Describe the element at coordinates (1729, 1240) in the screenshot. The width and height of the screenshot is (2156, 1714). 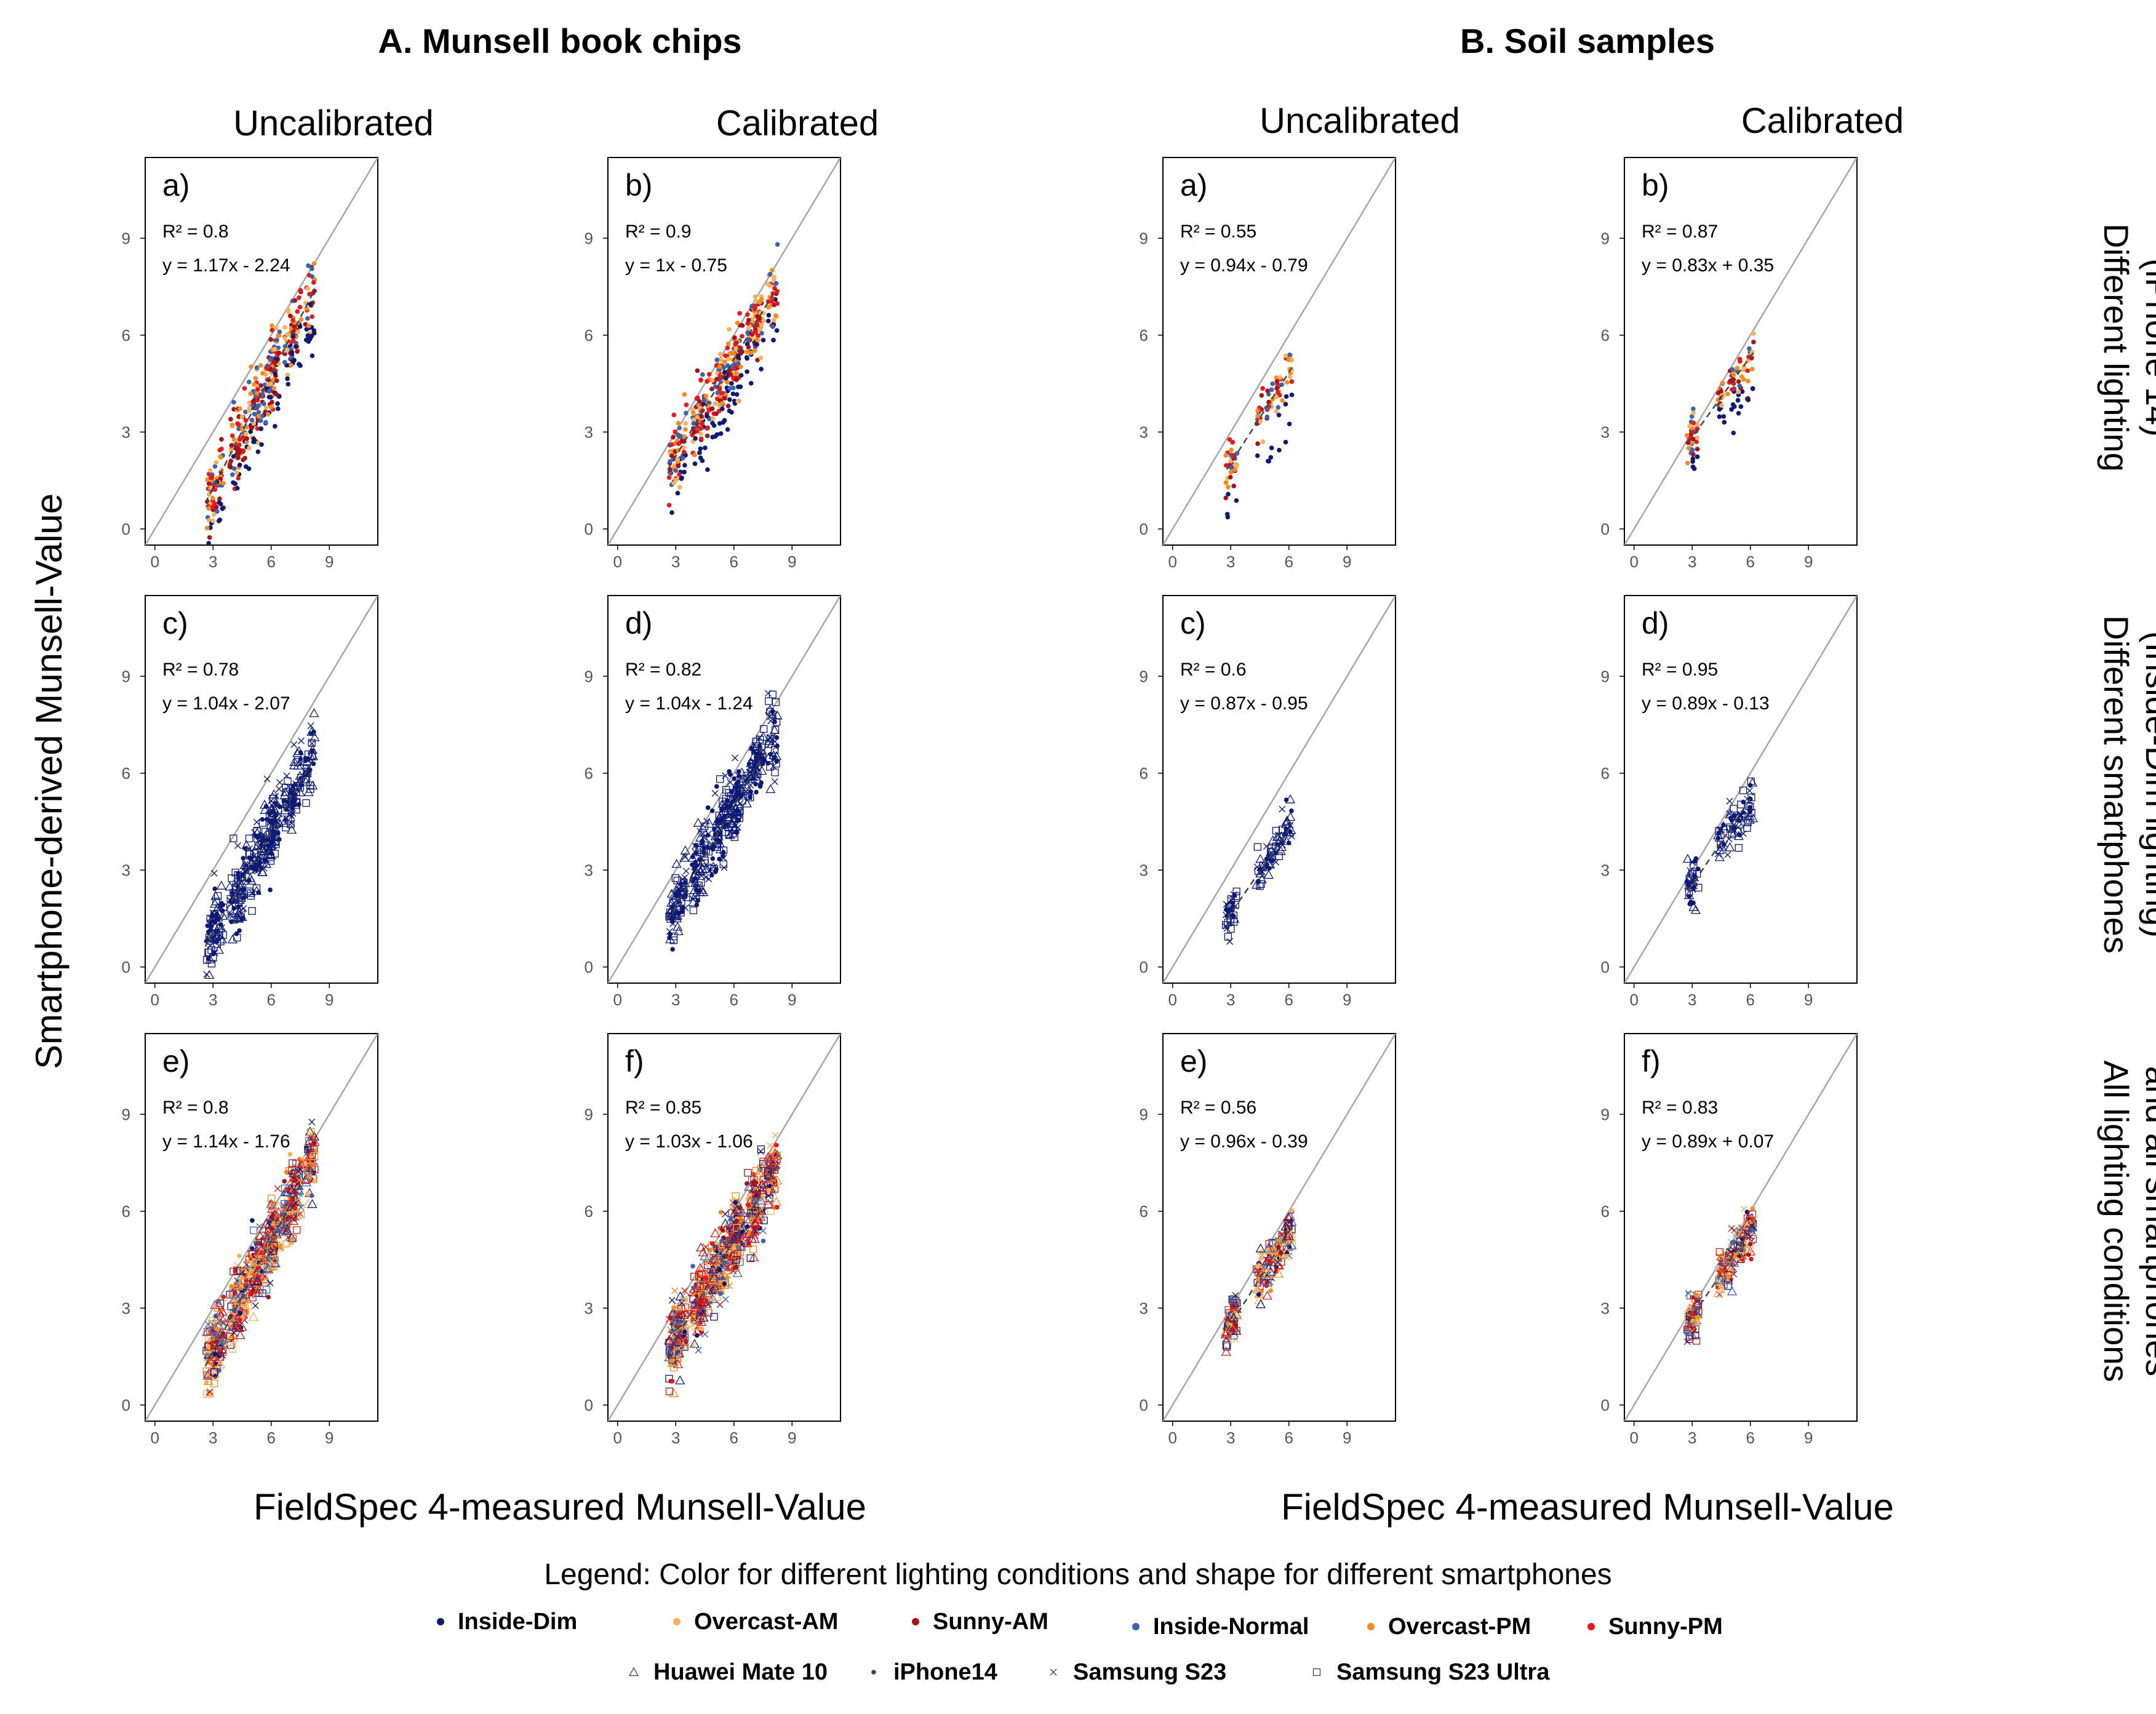
I see `scatter-panel: 0 3 6 9 0 3 6 9 f) R² = 0.83 y = 0.89x + 0.07` at that location.